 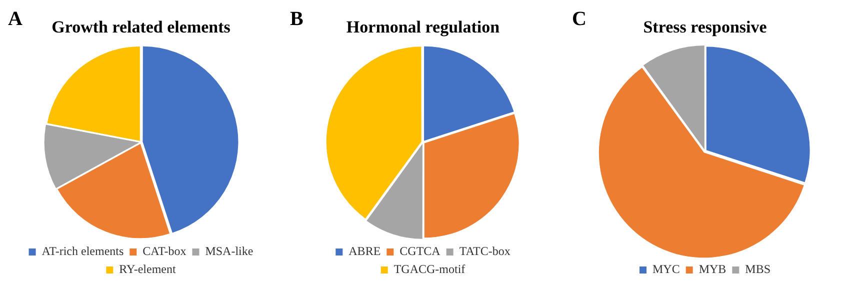 What do you see at coordinates (705, 27) in the screenshot?
I see `chart-title: Stress responsive` at bounding box center [705, 27].